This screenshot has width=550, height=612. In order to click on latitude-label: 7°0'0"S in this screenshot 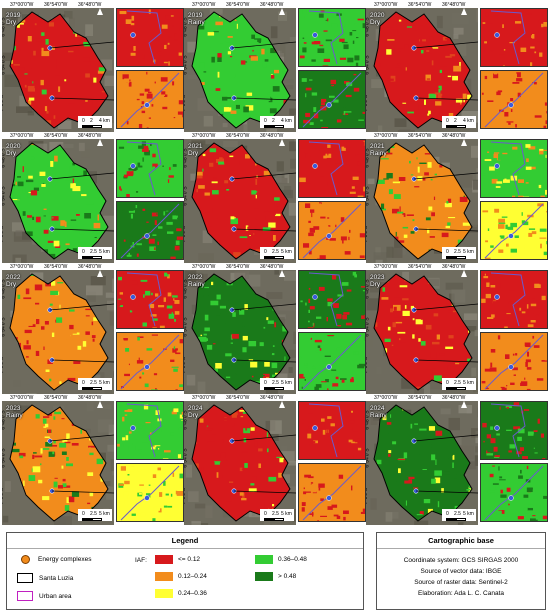, I will do `click(368, 365)`.